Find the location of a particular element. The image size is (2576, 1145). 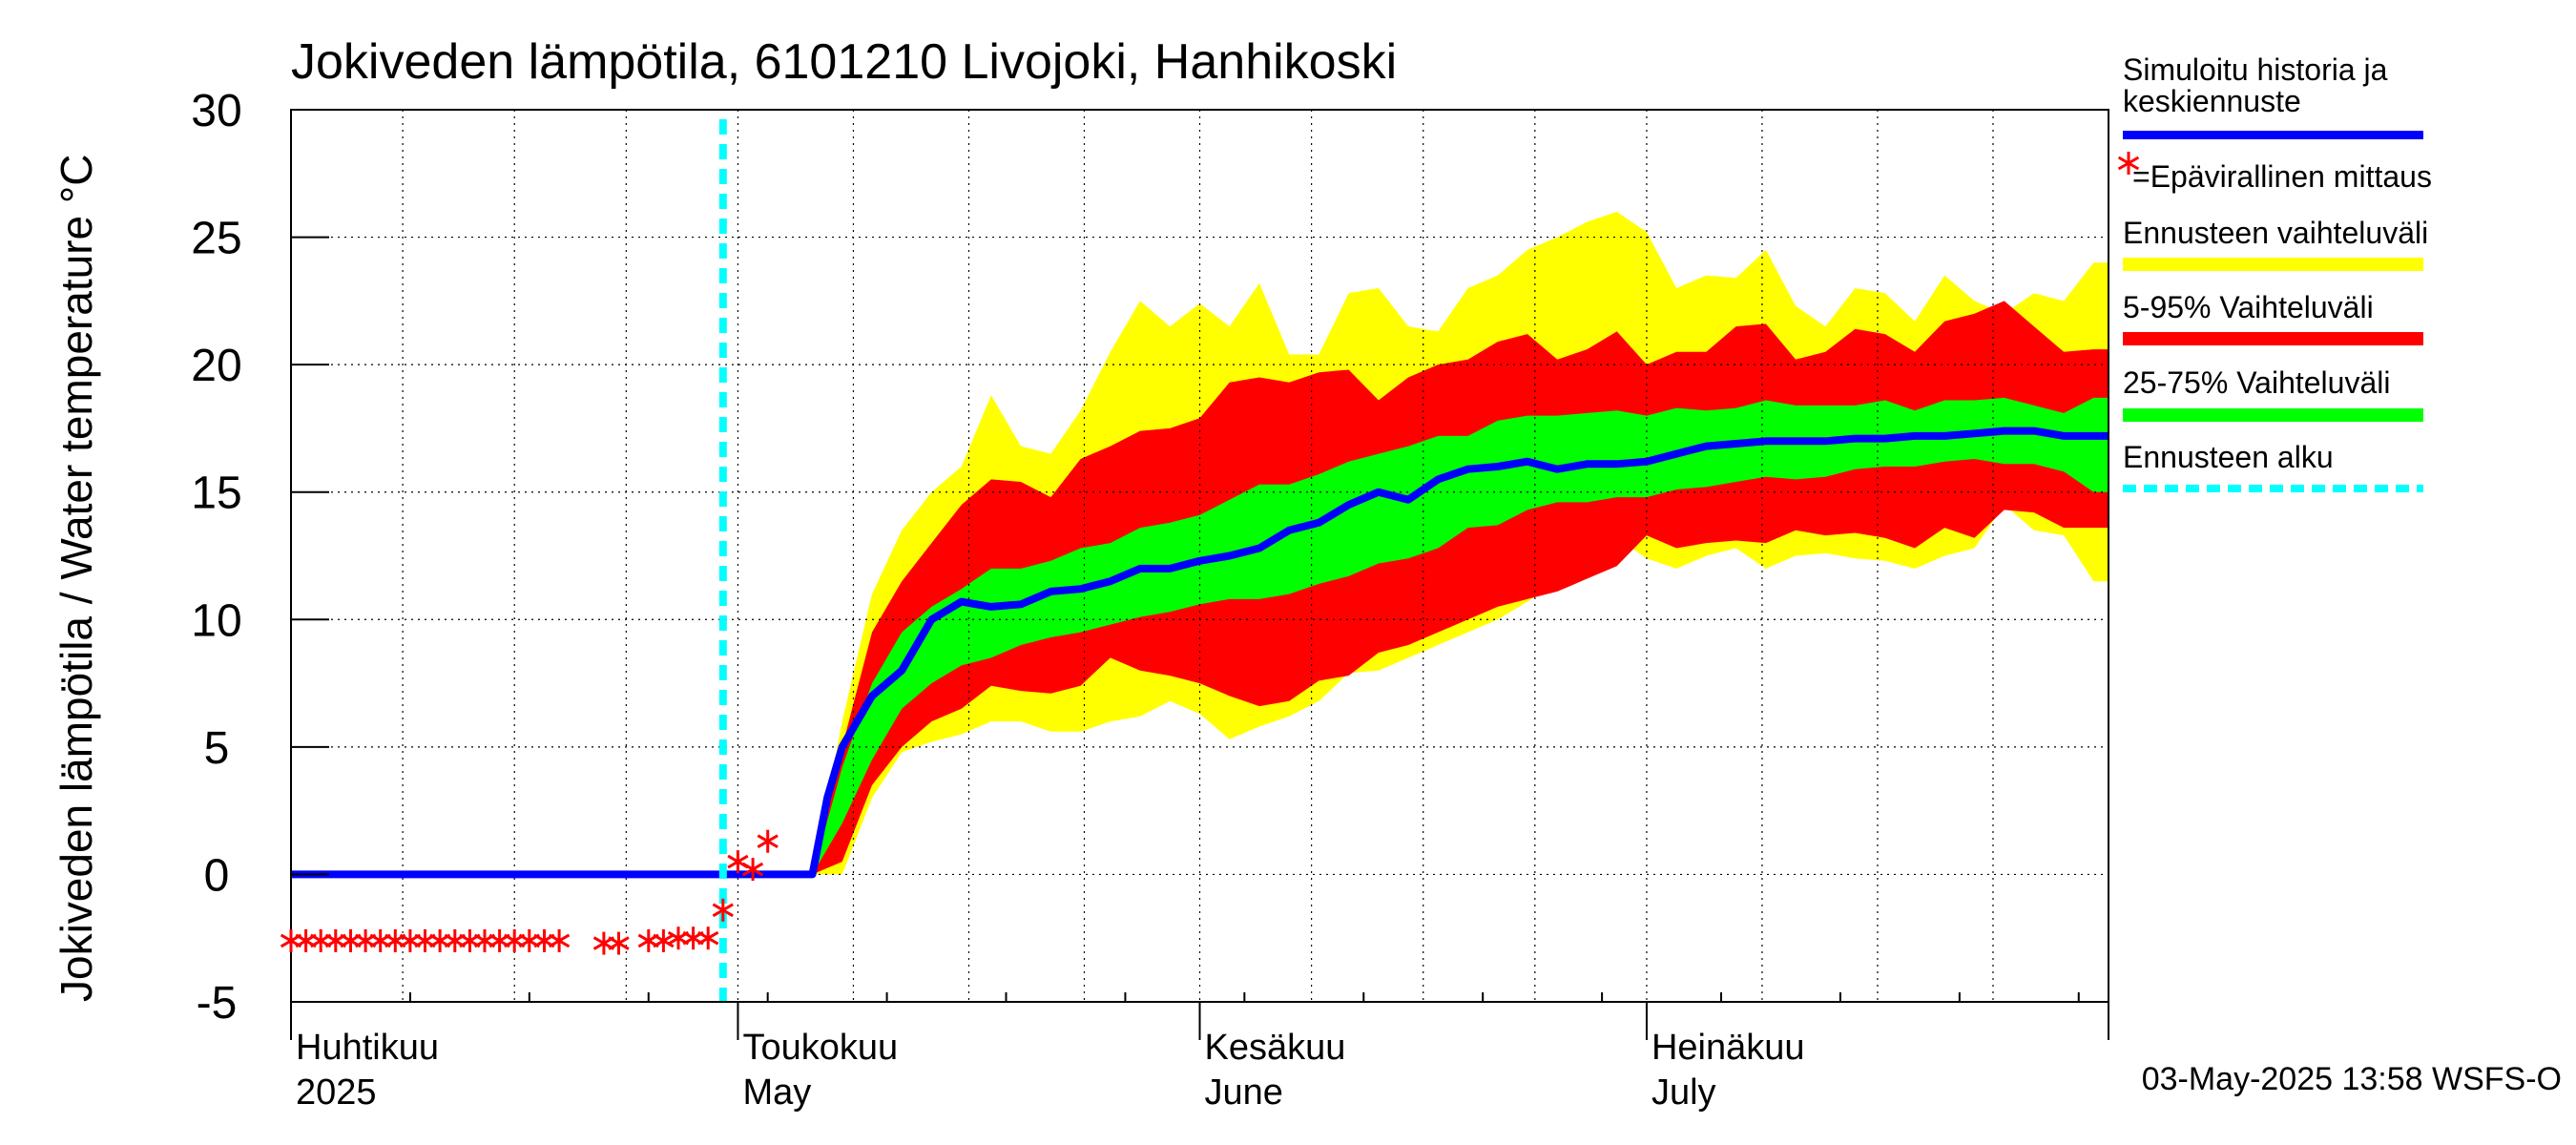

legend-label-forecast-start: Ennusteen alku is located at coordinates (2228, 457).